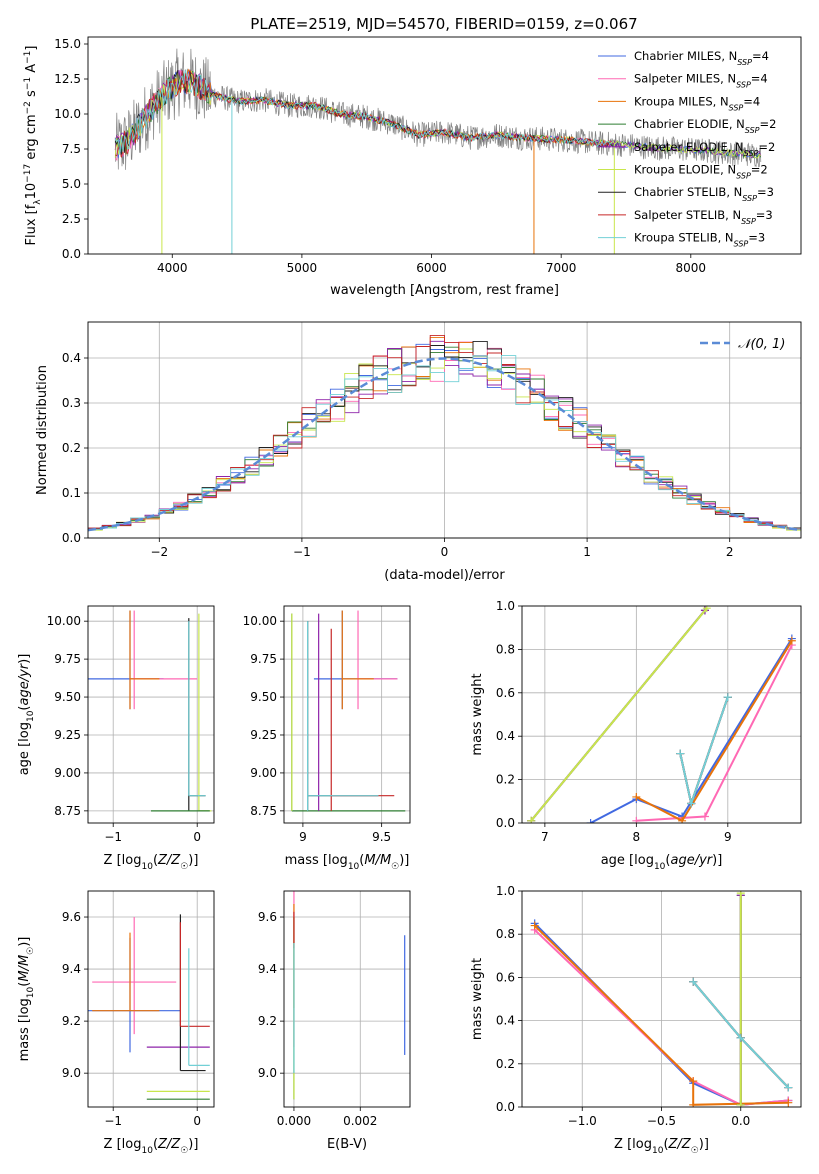 This screenshot has width=819, height=1174. Describe the element at coordinates (267, 969) in the screenshot. I see `mass_vs_ebv-ytick-label: 9.4` at that location.